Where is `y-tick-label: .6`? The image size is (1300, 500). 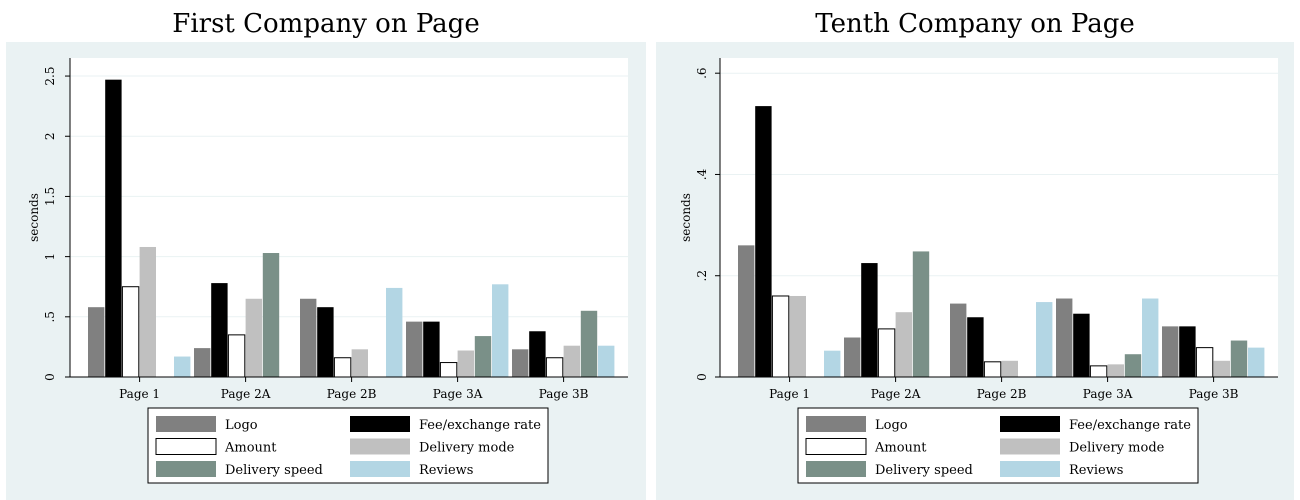 y-tick-label: .6 is located at coordinates (702, 72).